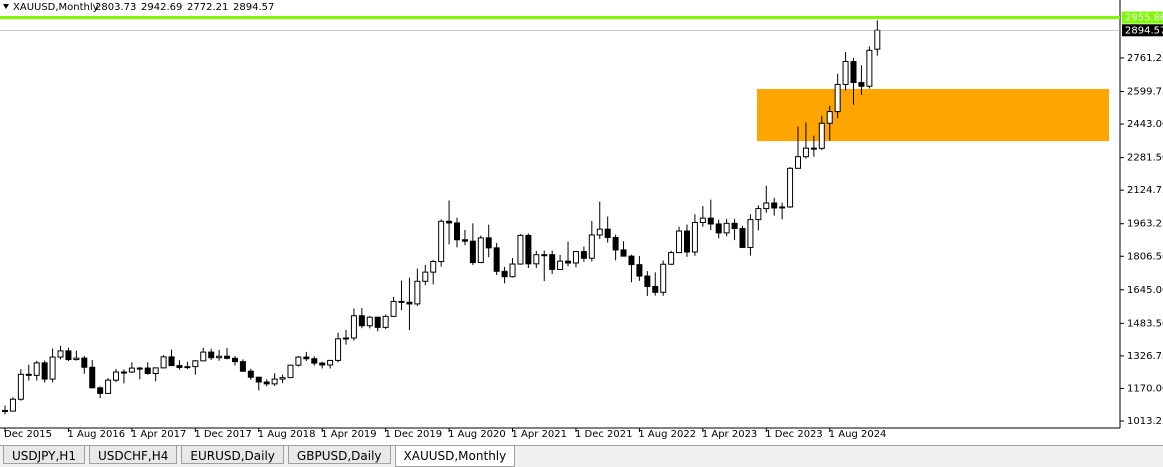 This screenshot has height=467, width=1163. I want to click on header-ohlc: 2772.21, so click(207, 7).